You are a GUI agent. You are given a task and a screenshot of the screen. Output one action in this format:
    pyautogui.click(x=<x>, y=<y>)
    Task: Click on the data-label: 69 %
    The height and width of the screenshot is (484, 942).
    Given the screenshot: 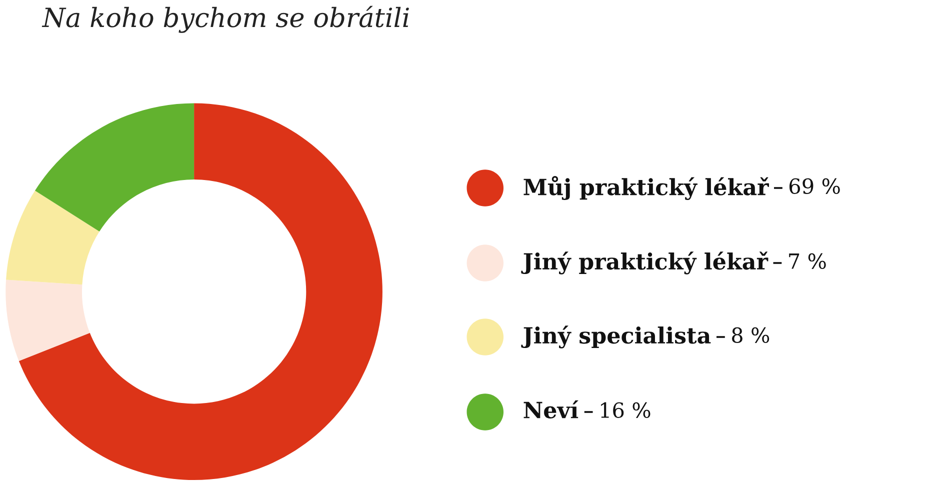 What is the action you would take?
    pyautogui.click(x=814, y=186)
    